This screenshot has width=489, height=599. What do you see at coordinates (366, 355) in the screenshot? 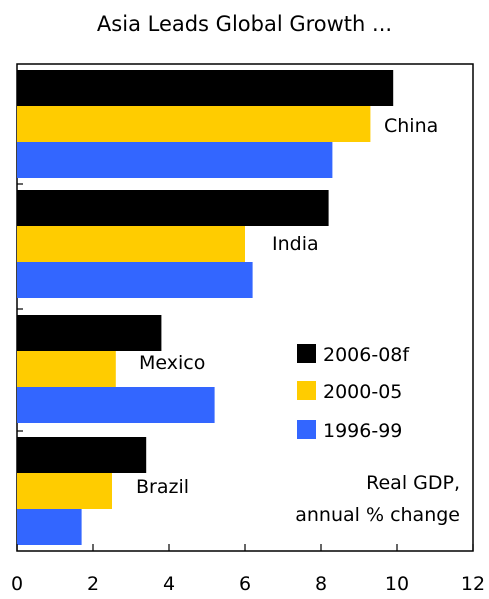
I see `legend-label-2006-08f: 2006-08f` at bounding box center [366, 355].